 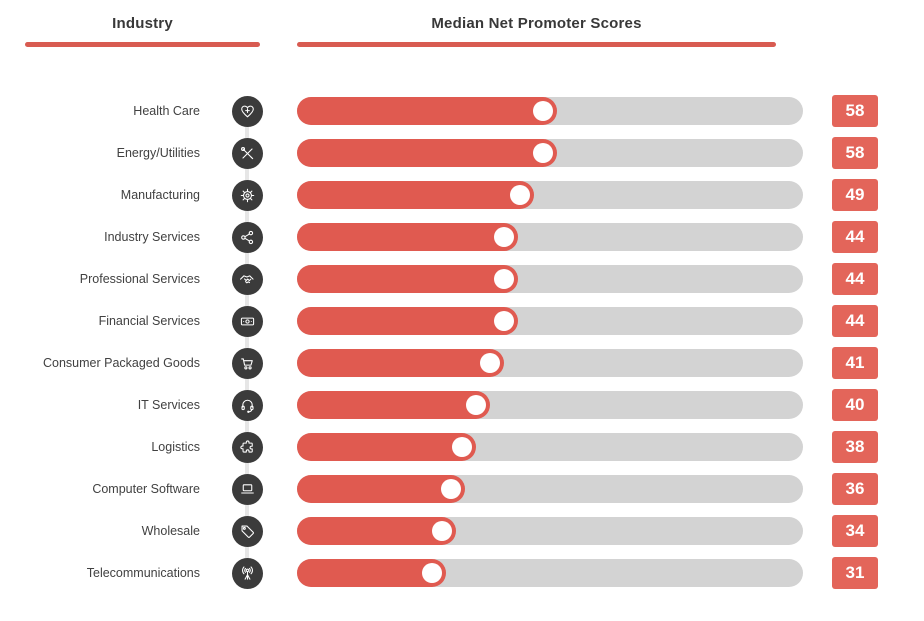 I want to click on tools-icon, so click(x=247, y=153).